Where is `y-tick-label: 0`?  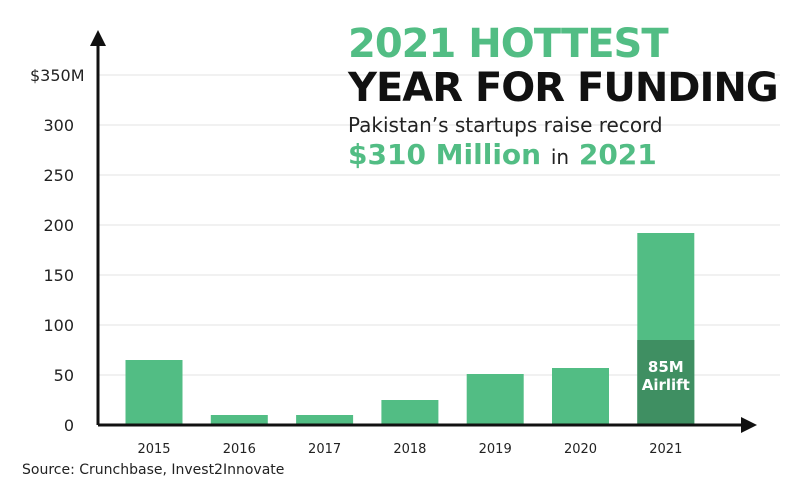
y-tick-label: 0 is located at coordinates (69, 425).